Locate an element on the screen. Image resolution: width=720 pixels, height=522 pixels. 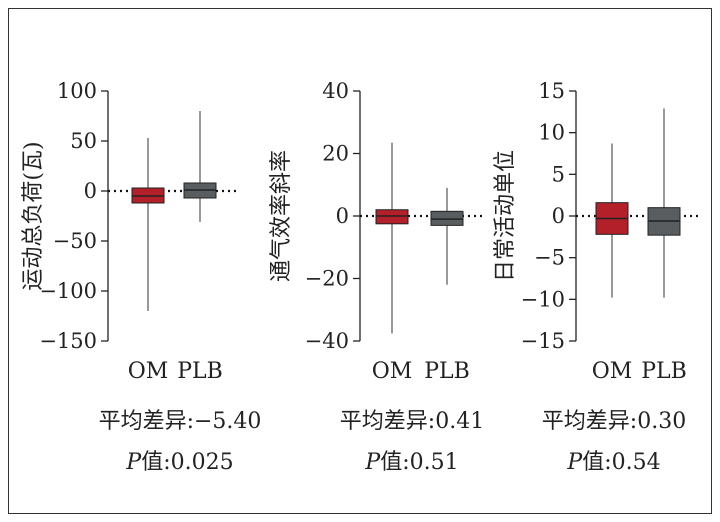
p-value-number: 0.51 is located at coordinates (434, 462).